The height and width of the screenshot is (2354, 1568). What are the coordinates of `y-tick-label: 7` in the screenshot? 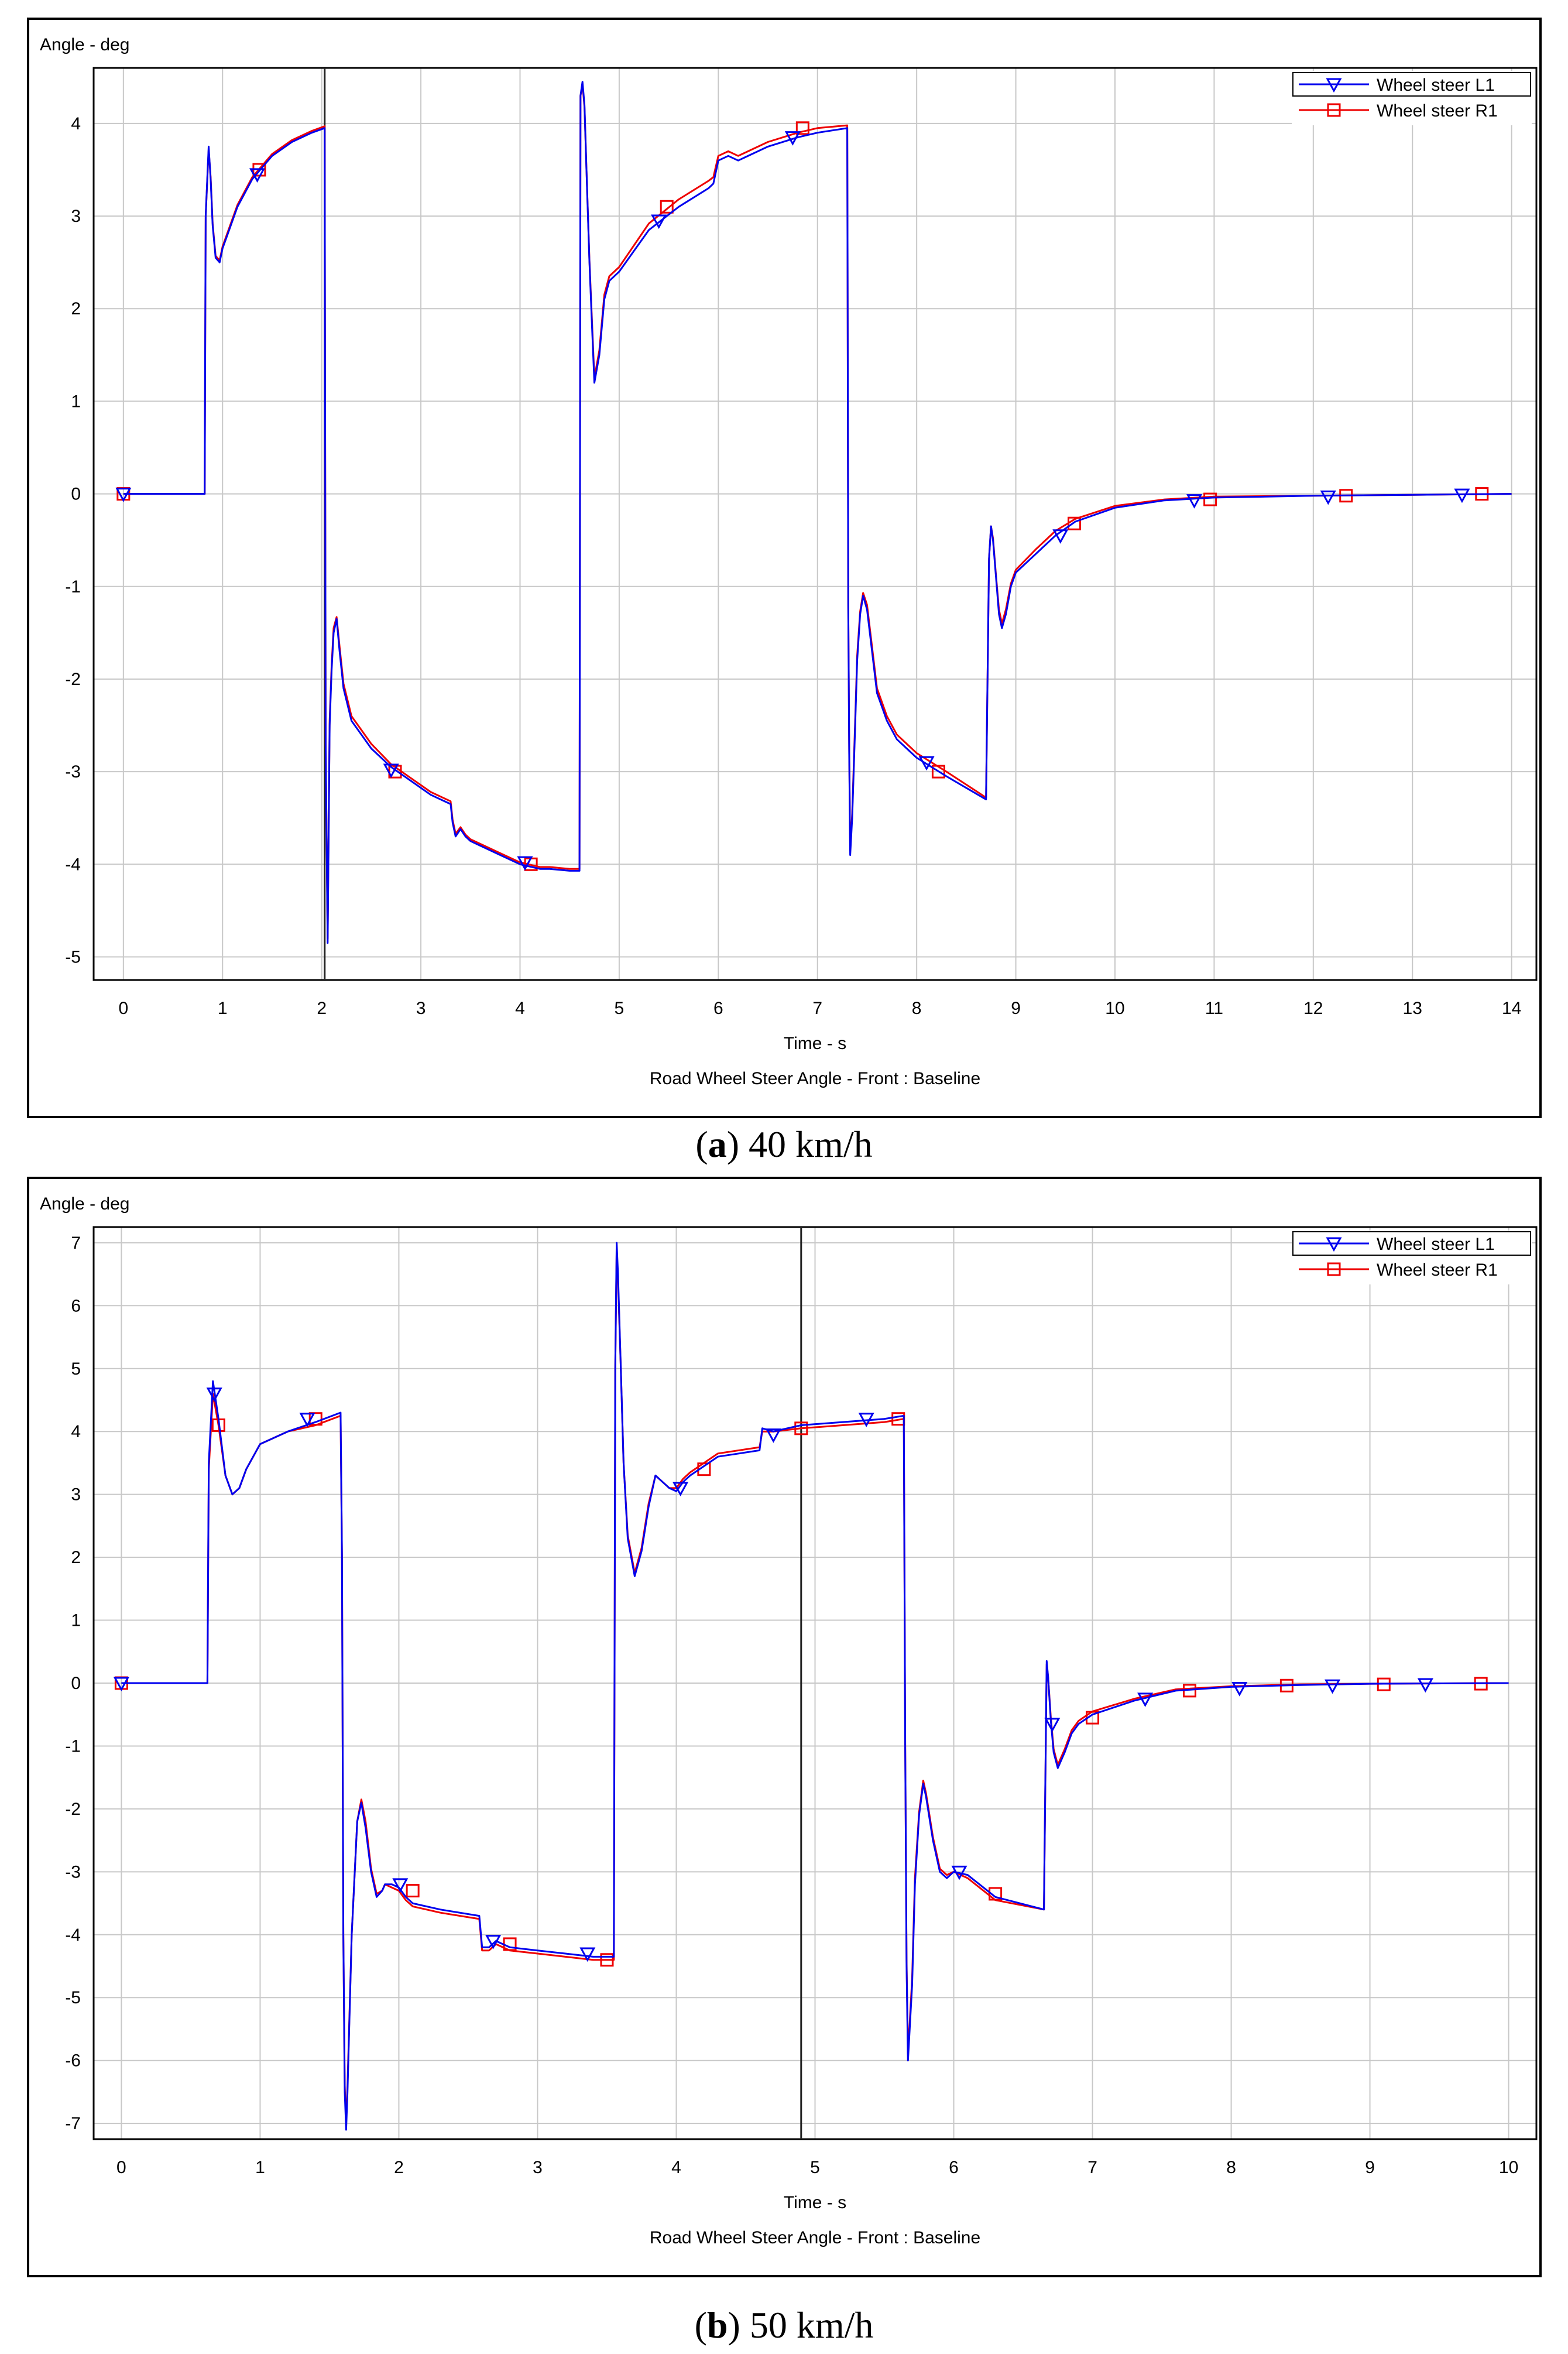 It's located at (76, 1243).